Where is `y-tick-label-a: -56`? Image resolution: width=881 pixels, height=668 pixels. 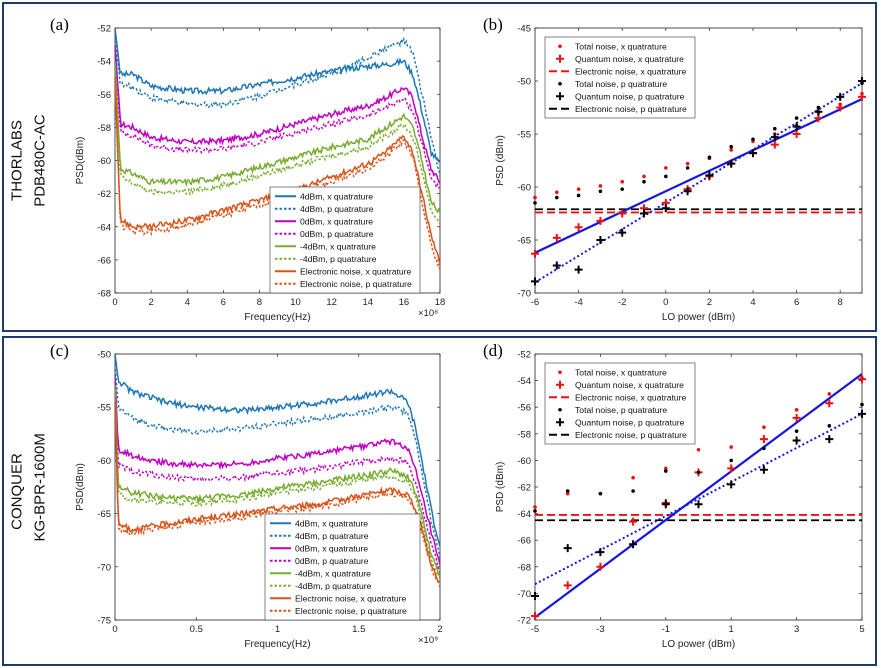 y-tick-label-a: -56 is located at coordinates (104, 95).